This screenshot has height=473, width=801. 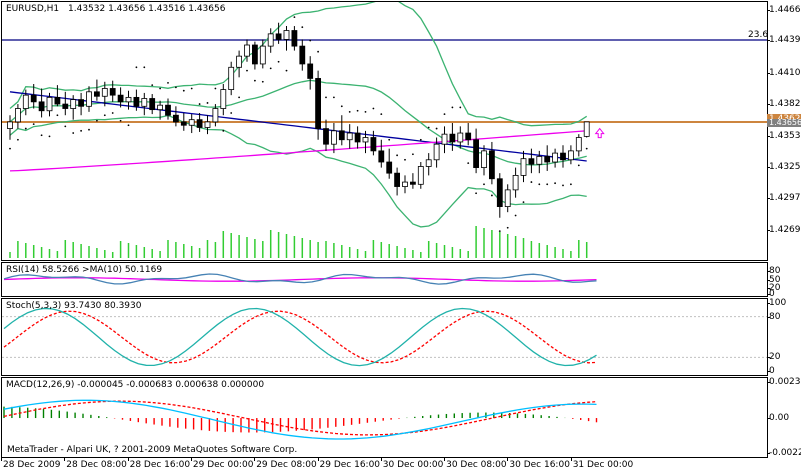 What do you see at coordinates (785, 198) in the screenshot?
I see `price-tick-label: 1.42975` at bounding box center [785, 198].